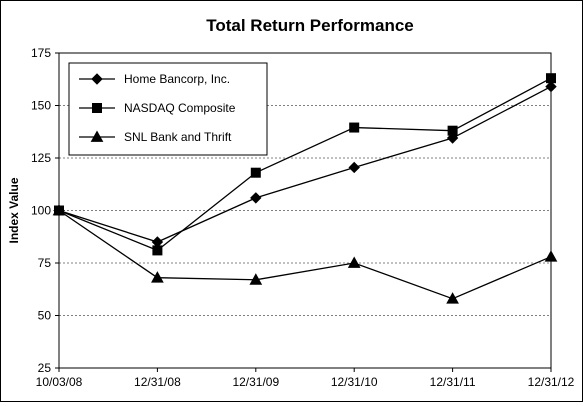 This screenshot has height=406, width=583. I want to click on legend-label: NASDAQ Composite, so click(180, 108).